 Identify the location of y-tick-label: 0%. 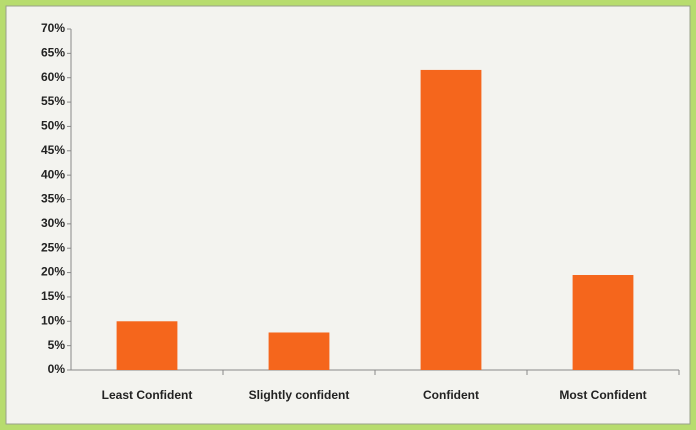
(57, 369).